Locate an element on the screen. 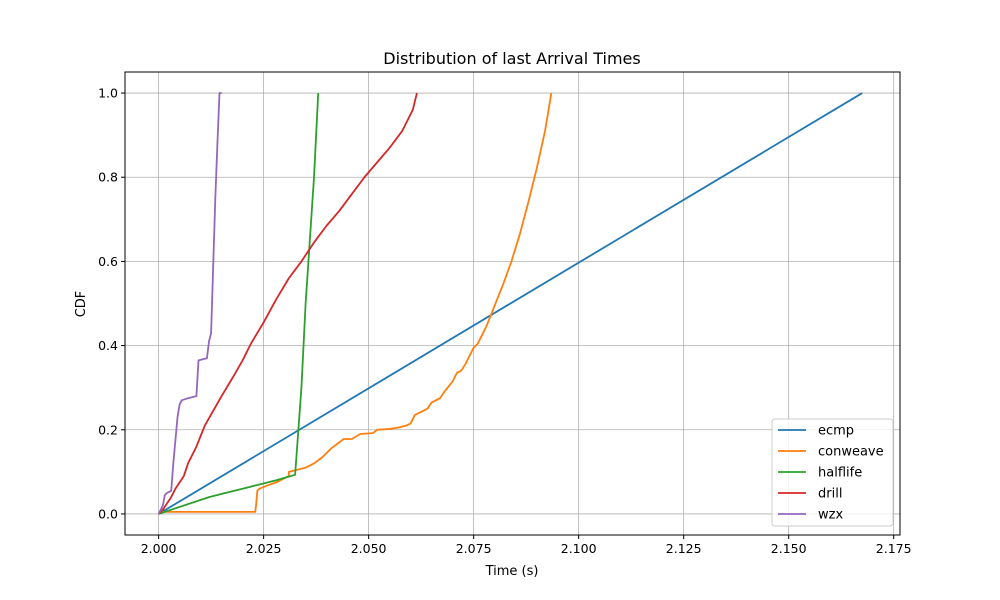 Image resolution: width=1000 pixels, height=600 pixels. legend-label-halflife: halflife is located at coordinates (840, 473).